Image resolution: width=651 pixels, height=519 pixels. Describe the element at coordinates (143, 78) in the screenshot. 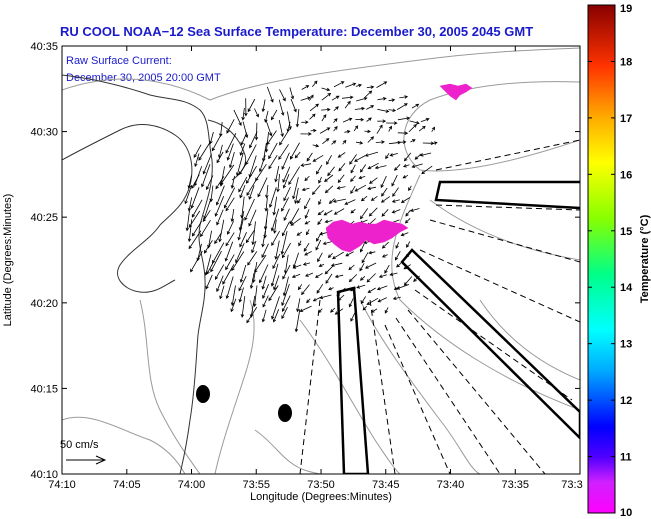

I see `current-subtitle-line2: December 30, 2005 20:00 GMT` at that location.